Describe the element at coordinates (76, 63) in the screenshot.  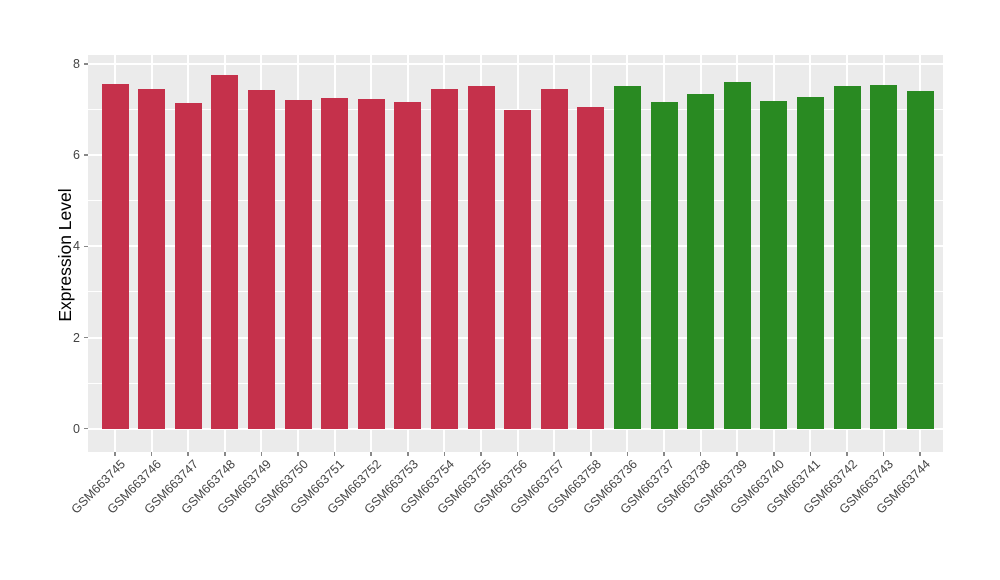
I see `y-tick-label-8: 8` at that location.